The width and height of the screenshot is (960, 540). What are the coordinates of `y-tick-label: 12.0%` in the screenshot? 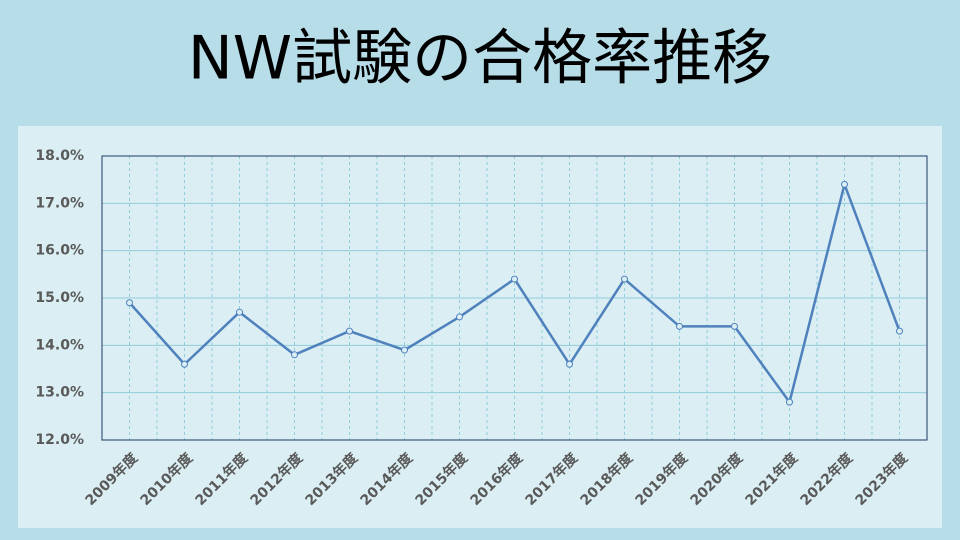 It's located at (59, 440).